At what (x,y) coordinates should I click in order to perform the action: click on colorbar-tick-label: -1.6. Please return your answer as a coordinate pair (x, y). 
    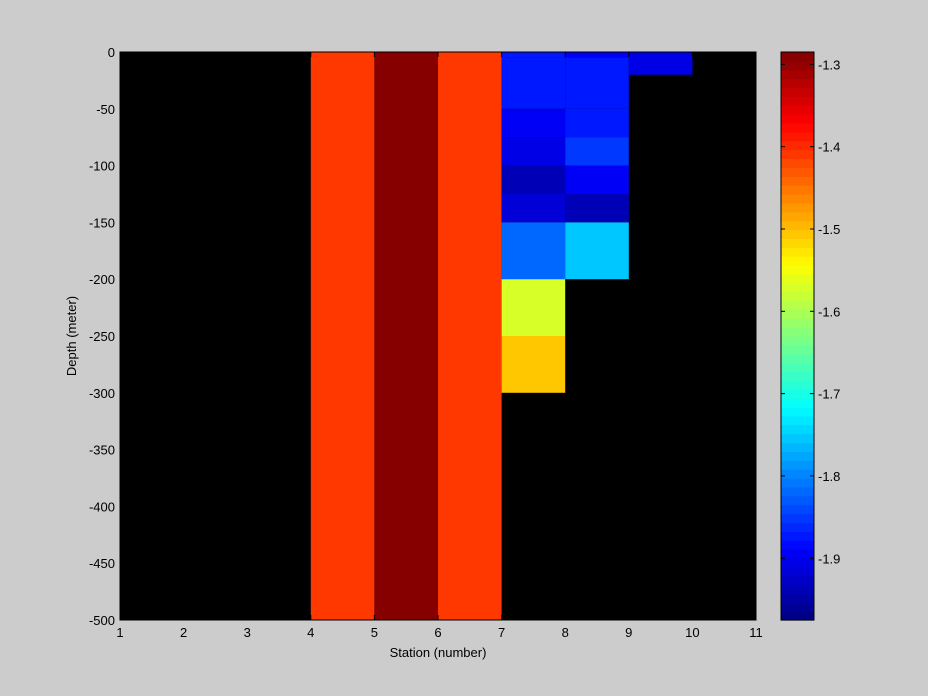
    Looking at the image, I should click on (829, 311).